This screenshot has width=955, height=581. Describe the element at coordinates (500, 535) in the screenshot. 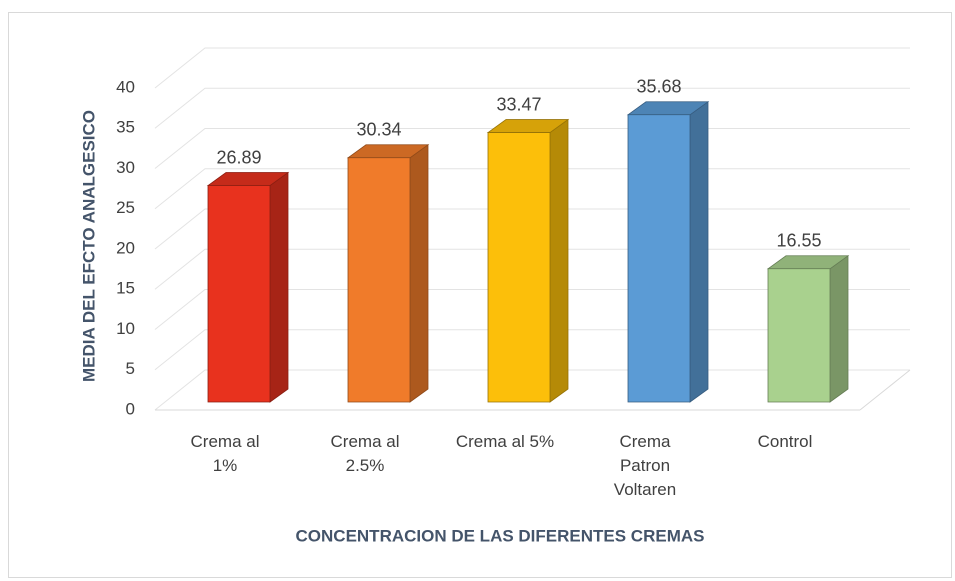

I see `x-axis-title: CONCENTRACION DE LAS DIFERENTES CREMAS` at that location.